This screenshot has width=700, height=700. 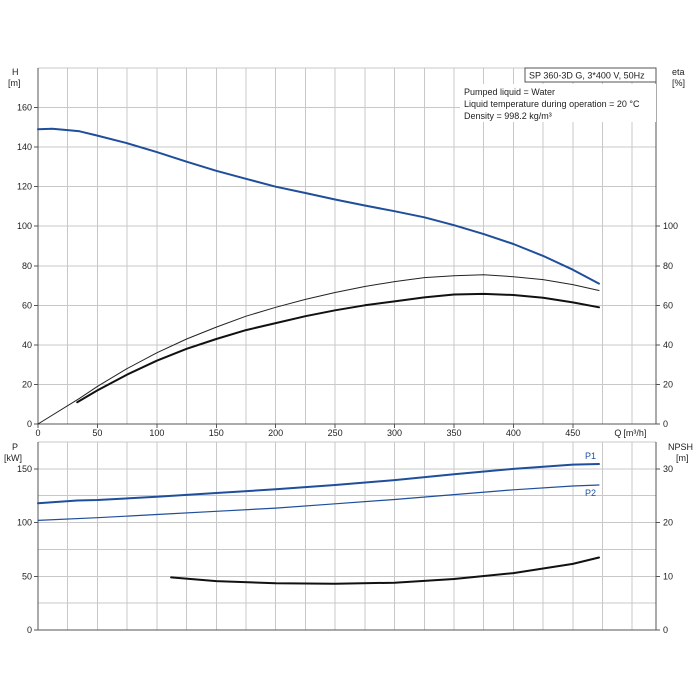 I want to click on x-tick-label: 450, so click(x=572, y=433).